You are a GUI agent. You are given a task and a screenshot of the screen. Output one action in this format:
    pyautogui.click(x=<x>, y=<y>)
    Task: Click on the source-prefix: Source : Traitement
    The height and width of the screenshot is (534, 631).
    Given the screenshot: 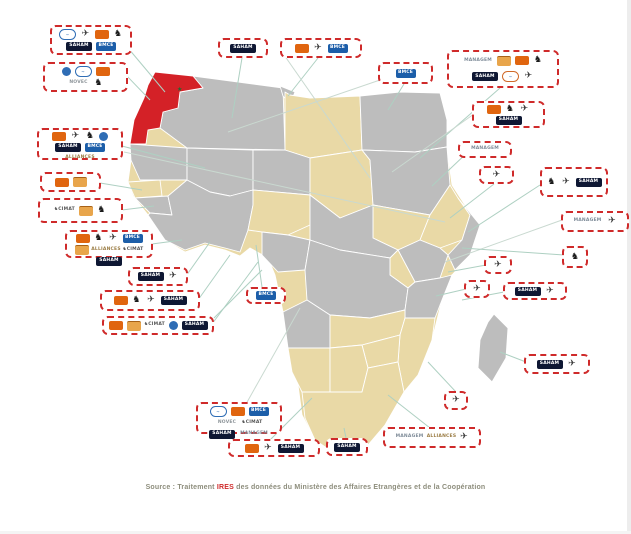 What is the action you would take?
    pyautogui.click(x=181, y=487)
    